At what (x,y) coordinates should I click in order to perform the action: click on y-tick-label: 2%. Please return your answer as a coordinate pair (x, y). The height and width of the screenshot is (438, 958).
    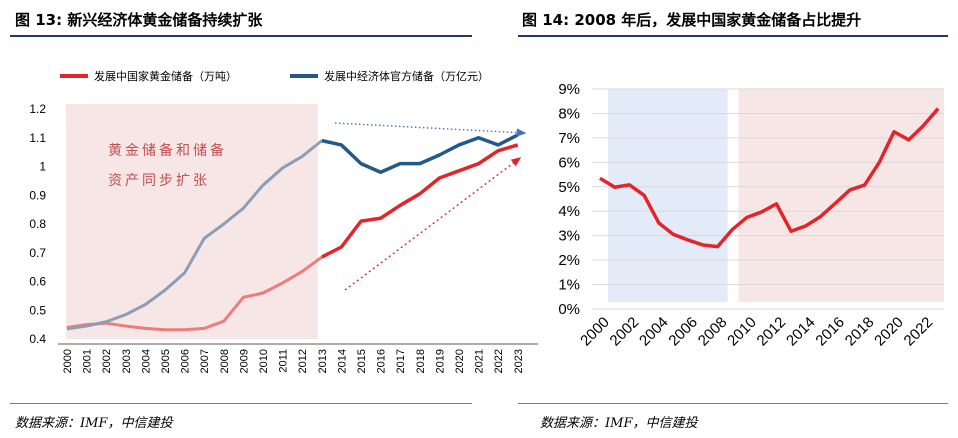
    Looking at the image, I should click on (569, 260).